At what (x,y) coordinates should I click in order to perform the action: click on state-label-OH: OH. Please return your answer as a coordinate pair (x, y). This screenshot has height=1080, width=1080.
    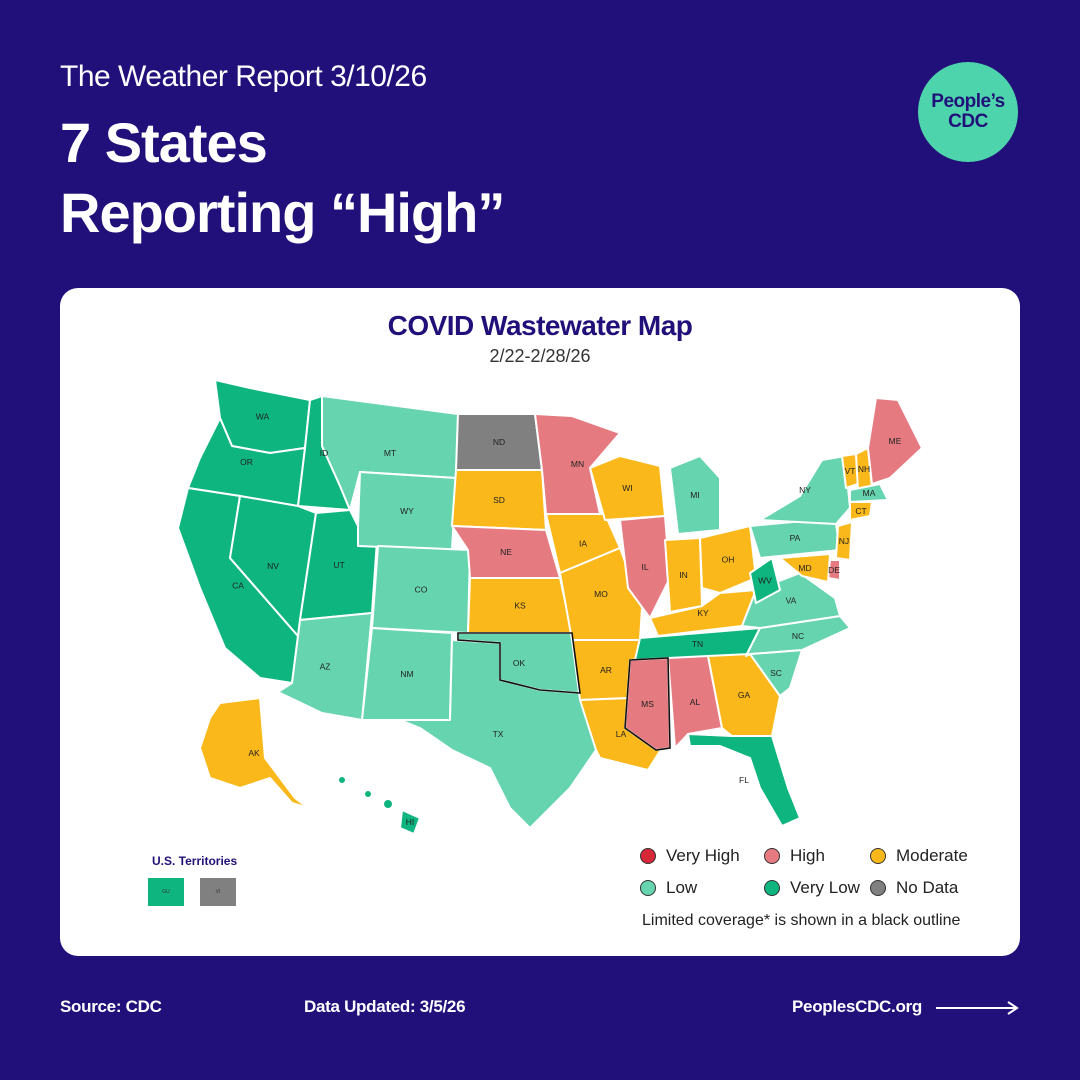
    Looking at the image, I should click on (728, 560).